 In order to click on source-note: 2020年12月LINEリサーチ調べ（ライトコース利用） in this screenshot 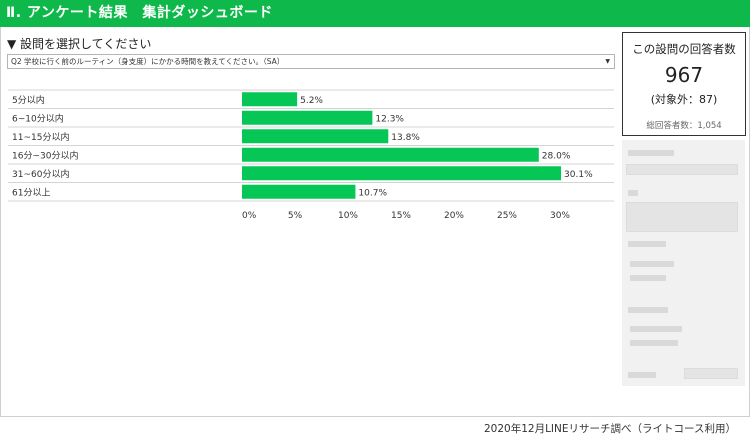, I will do `click(610, 429)`.